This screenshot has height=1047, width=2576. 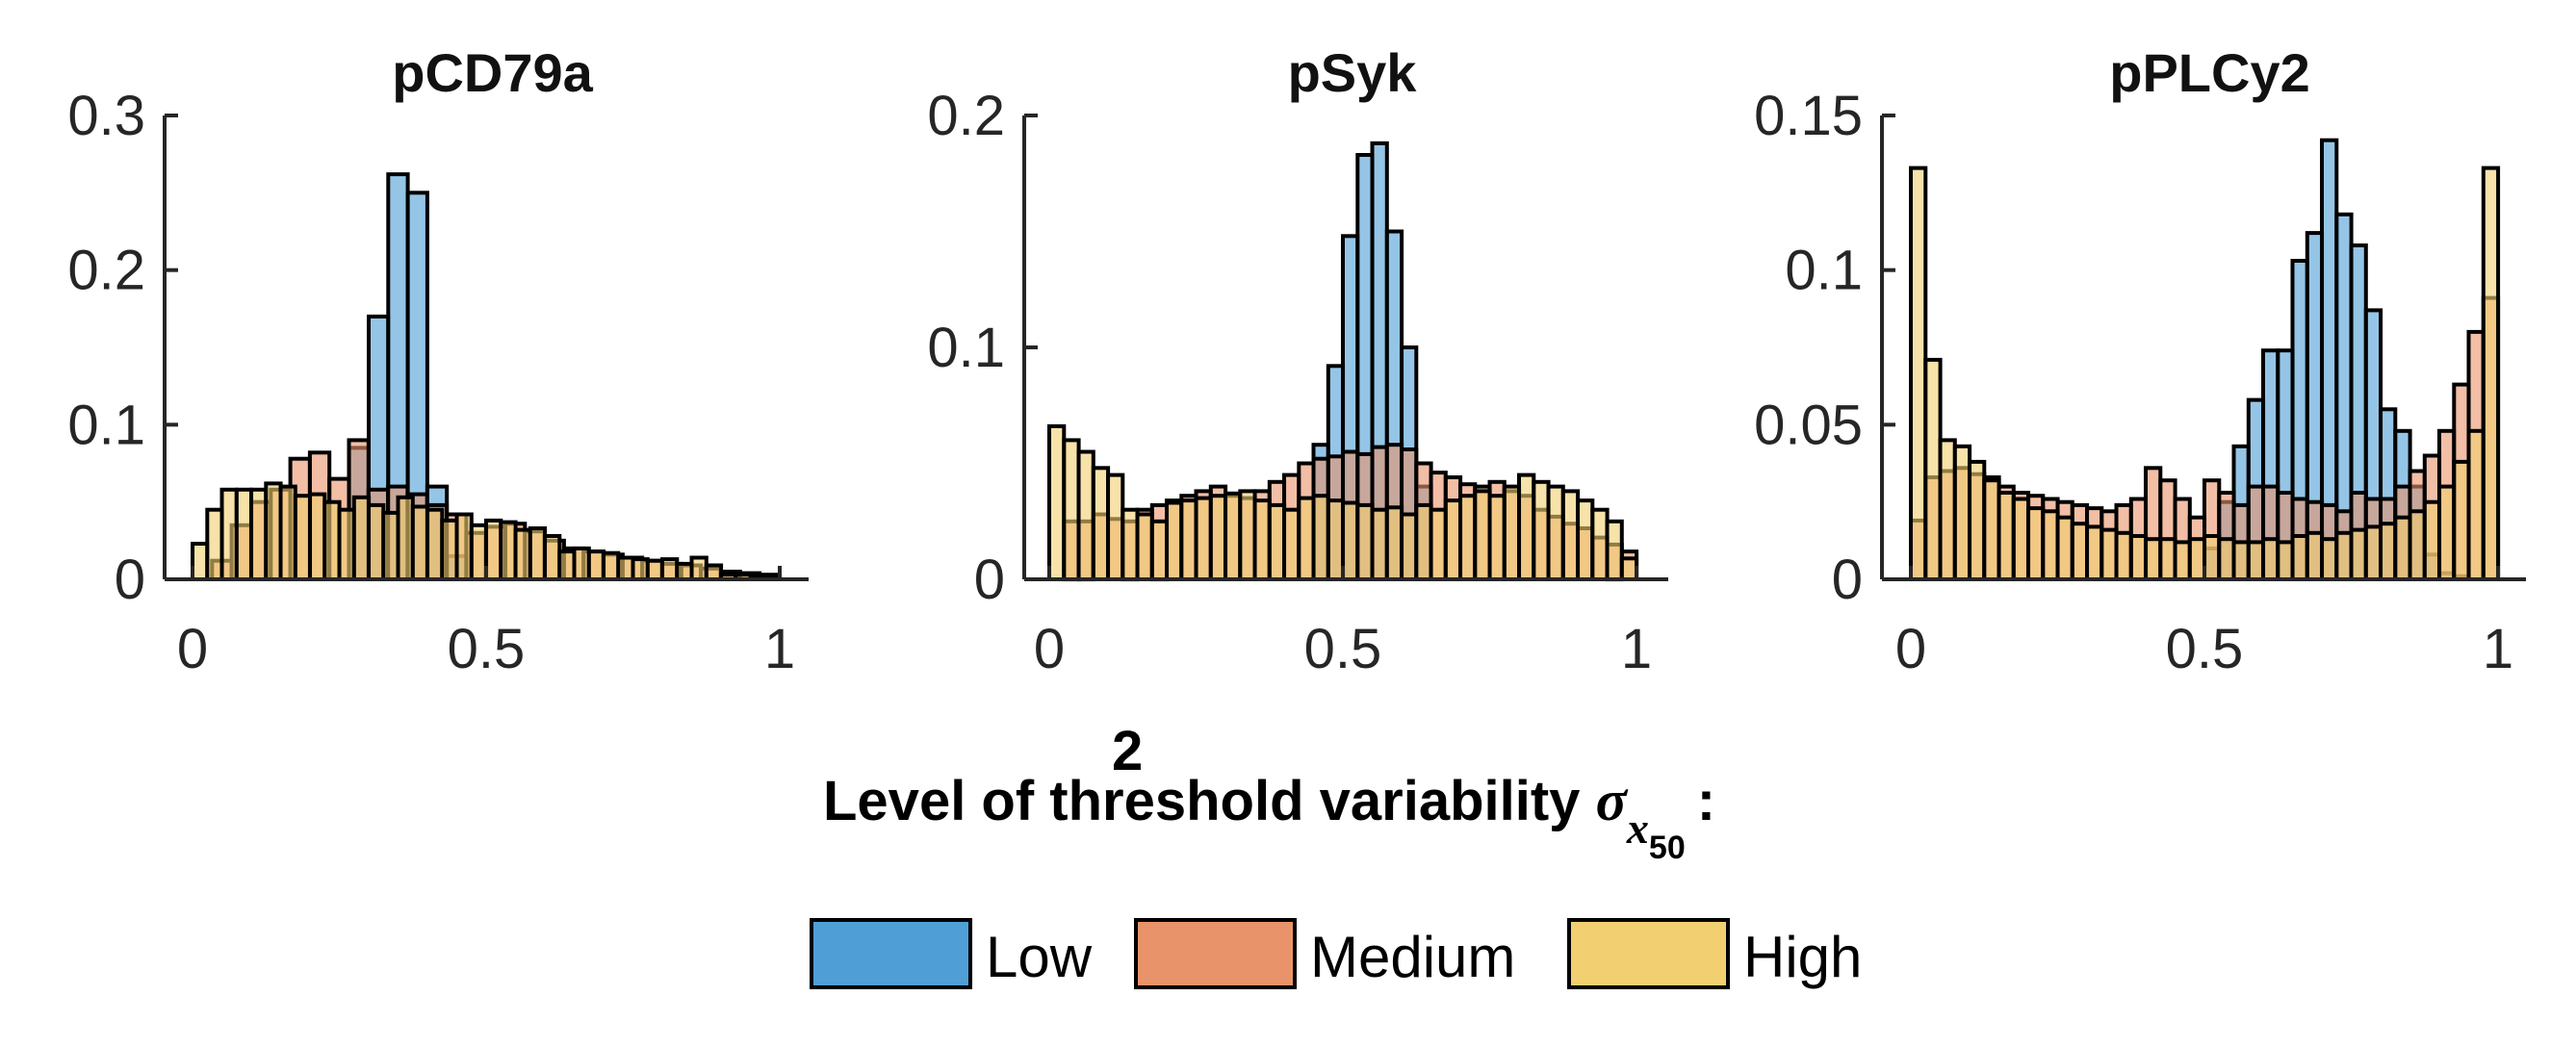 What do you see at coordinates (1413, 957) in the screenshot?
I see `legend-label-medium: Medium` at bounding box center [1413, 957].